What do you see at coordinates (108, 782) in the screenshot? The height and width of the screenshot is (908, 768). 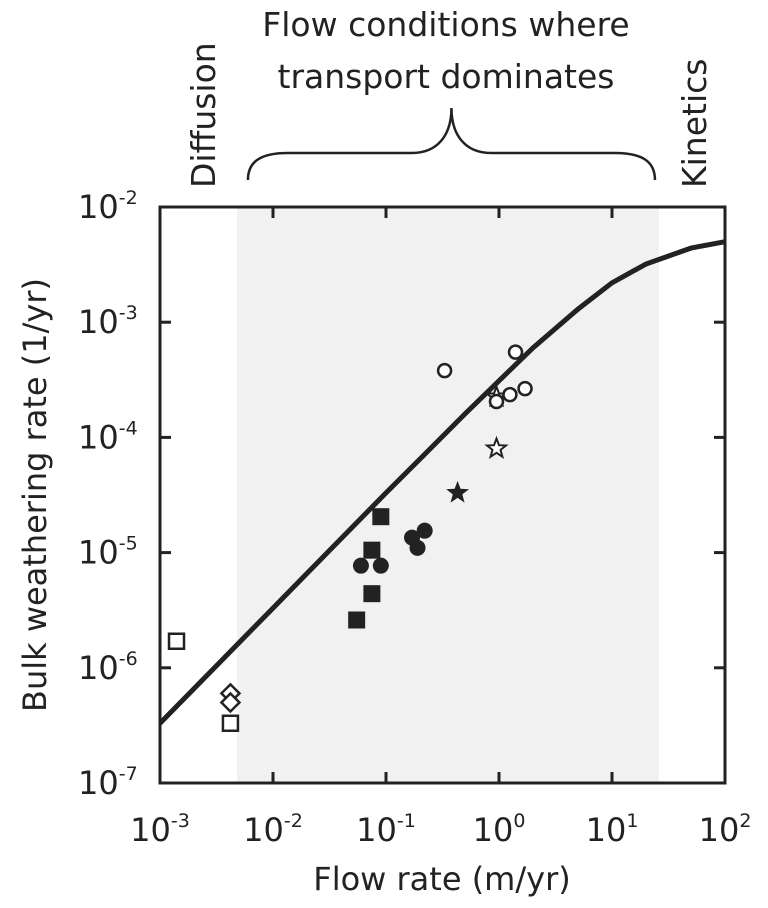 I see `y-tick-label: 10⁻⁷` at bounding box center [108, 782].